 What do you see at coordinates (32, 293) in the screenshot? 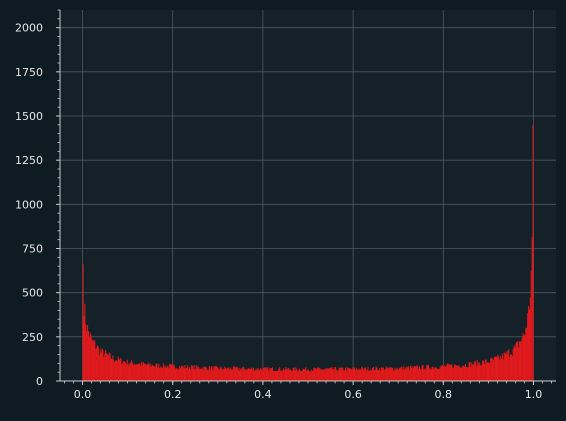
I see `y-tick-label: 500` at bounding box center [32, 293].